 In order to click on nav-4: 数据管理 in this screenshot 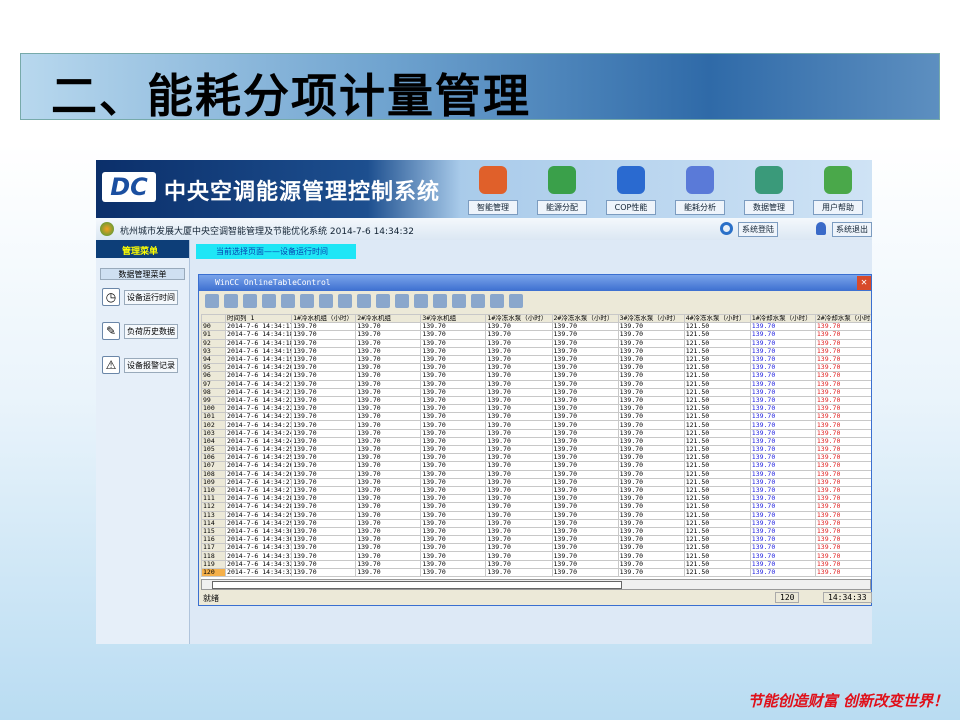, I will do `click(769, 190)`.